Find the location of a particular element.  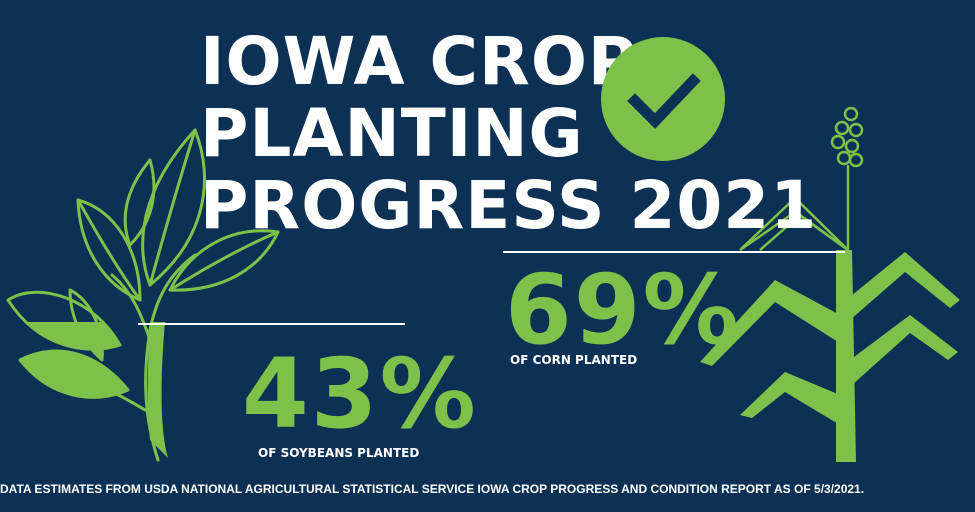

title-line-1: IOWA CROP is located at coordinates (419, 61).